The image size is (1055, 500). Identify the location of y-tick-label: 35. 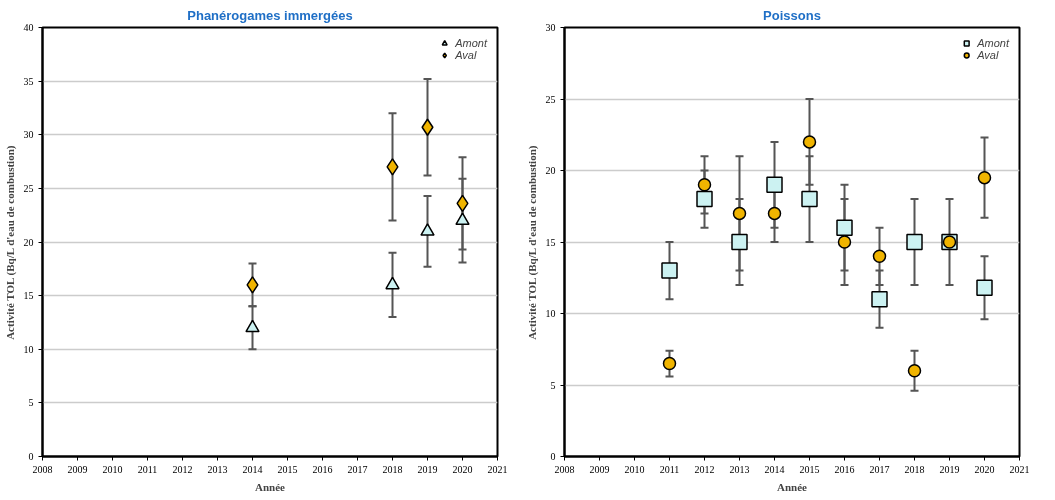
(28, 81).